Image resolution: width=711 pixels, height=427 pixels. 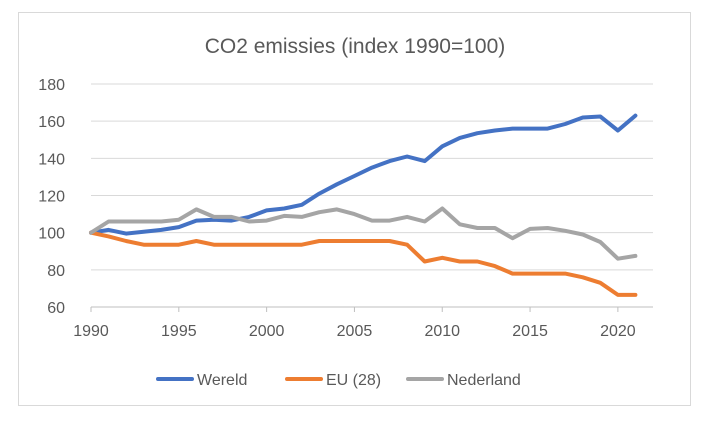 I want to click on x-tick-label: 2020, so click(x=618, y=331).